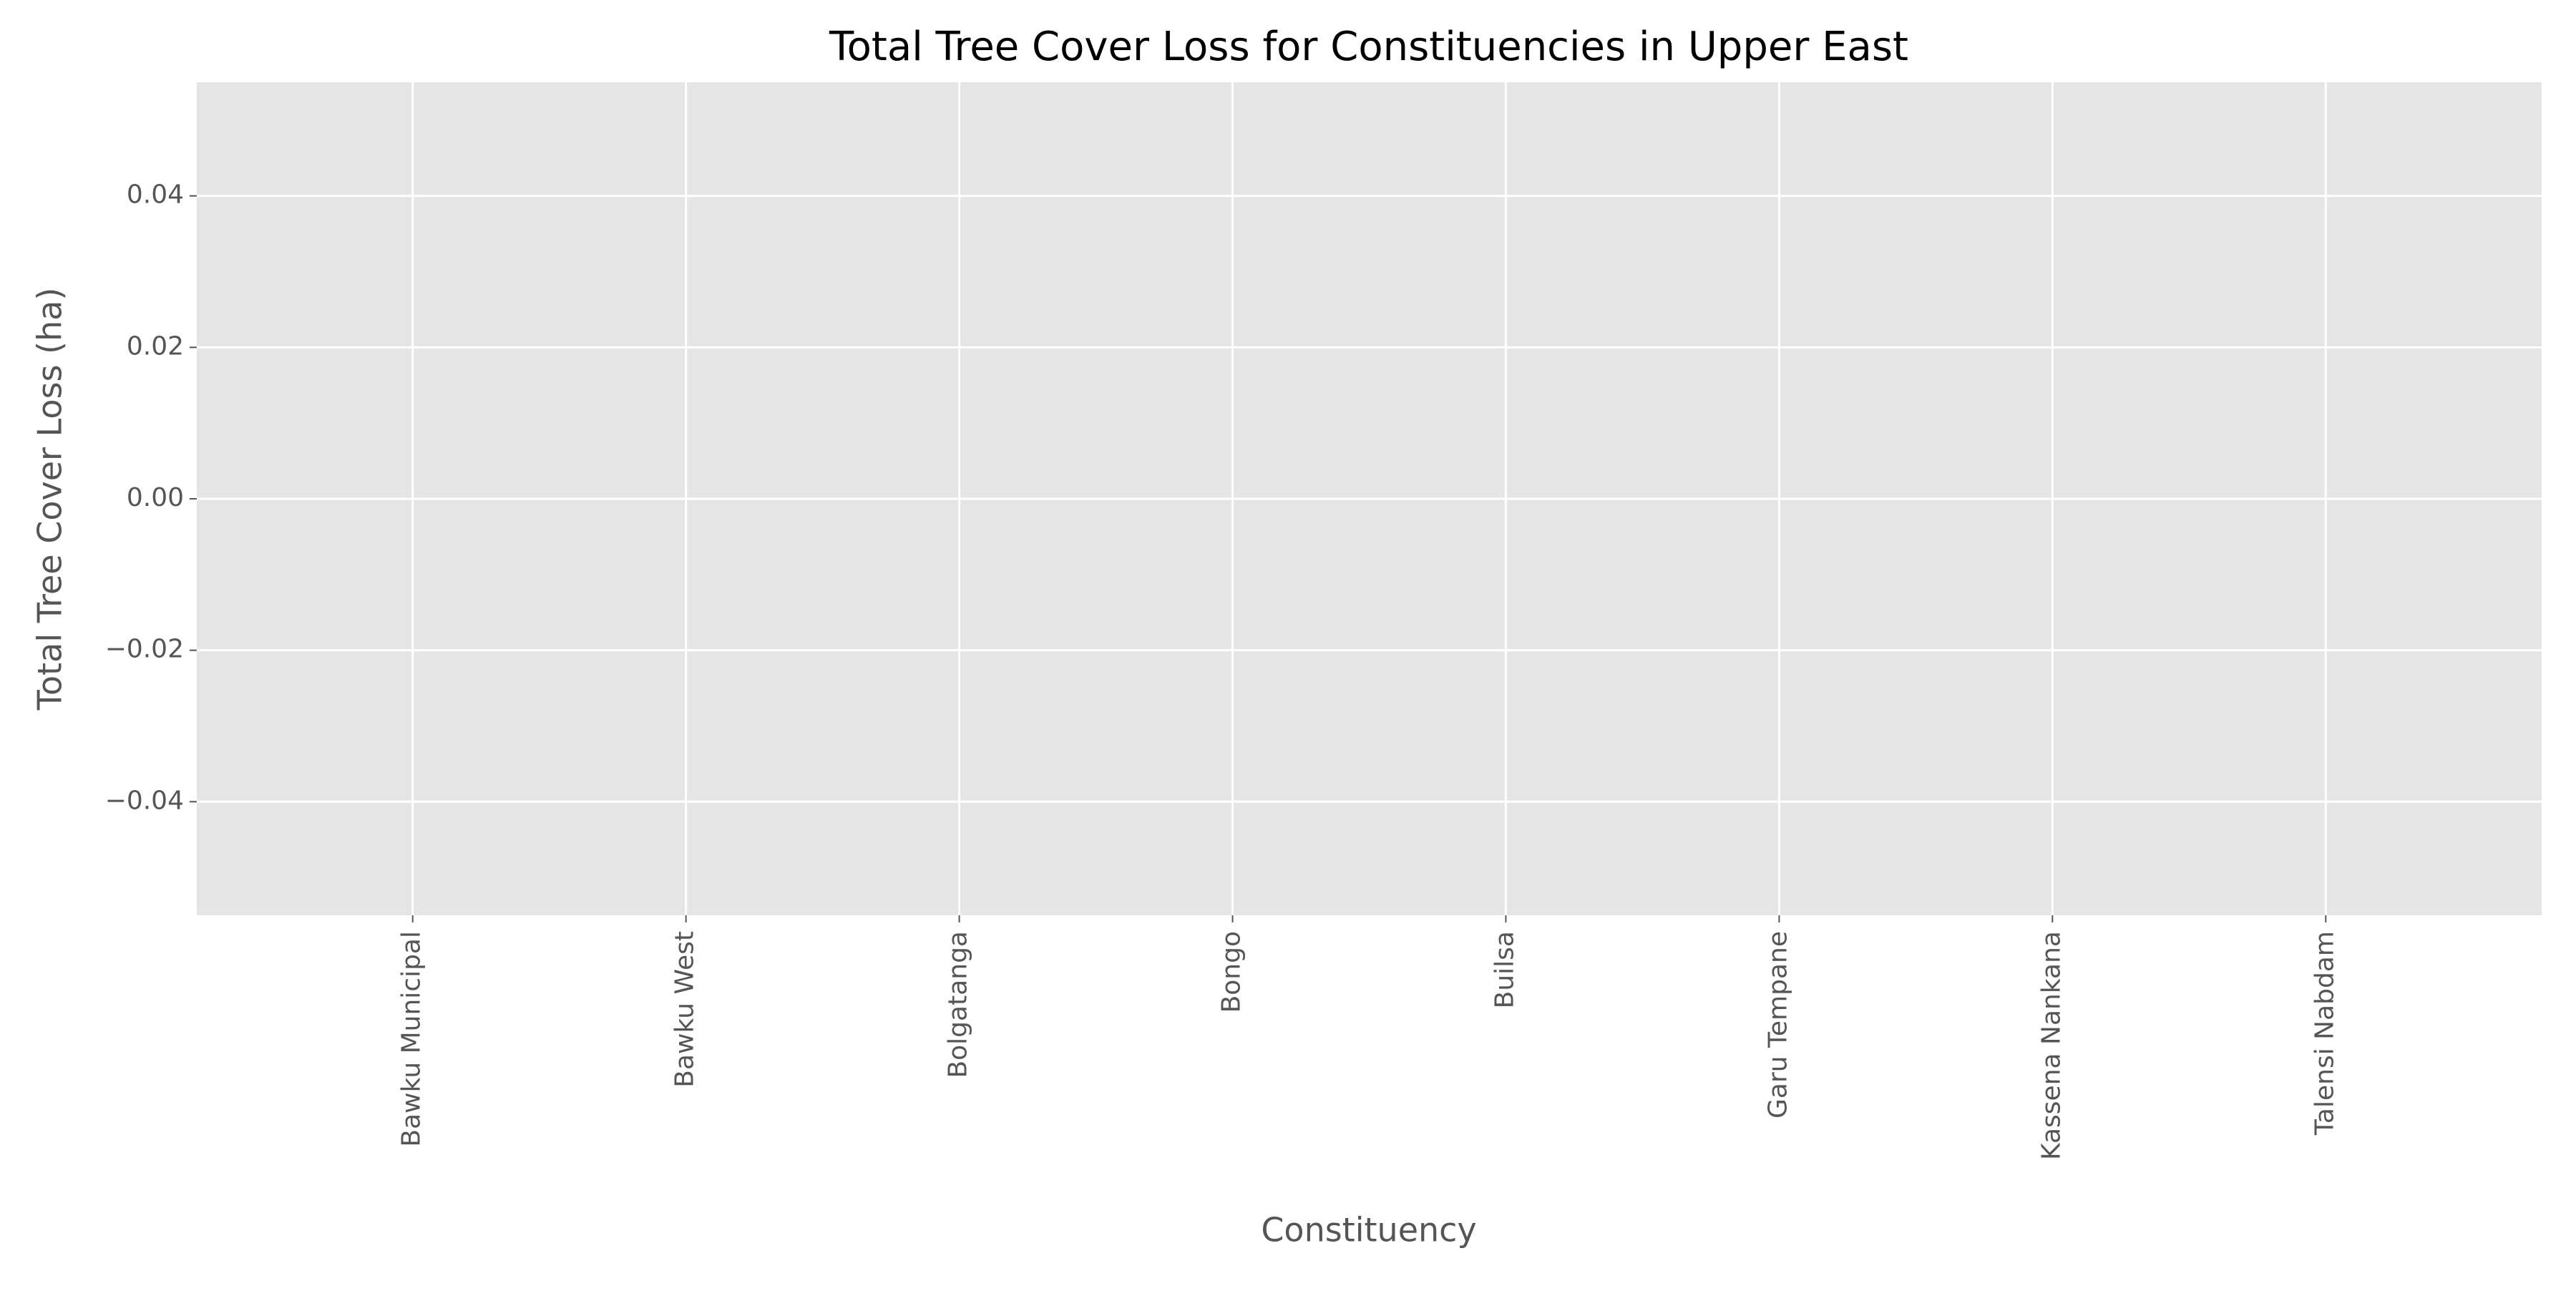  What do you see at coordinates (155, 346) in the screenshot?
I see `y-tick-label: 0.02` at bounding box center [155, 346].